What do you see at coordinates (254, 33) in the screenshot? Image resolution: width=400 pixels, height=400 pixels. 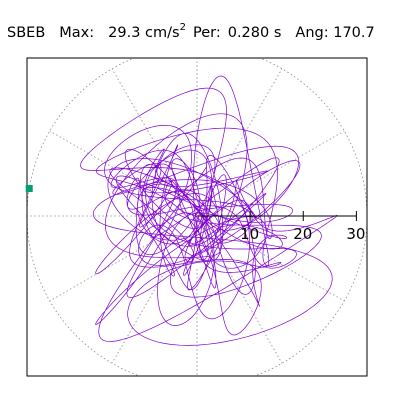 I see `period-value: 0.280 s` at bounding box center [254, 33].